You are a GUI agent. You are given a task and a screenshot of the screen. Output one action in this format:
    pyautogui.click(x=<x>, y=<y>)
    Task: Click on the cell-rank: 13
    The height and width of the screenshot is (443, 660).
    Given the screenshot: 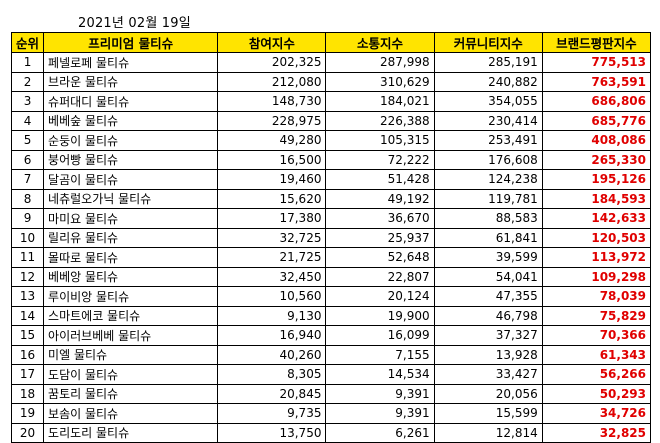 What is the action you would take?
    pyautogui.click(x=27, y=296)
    